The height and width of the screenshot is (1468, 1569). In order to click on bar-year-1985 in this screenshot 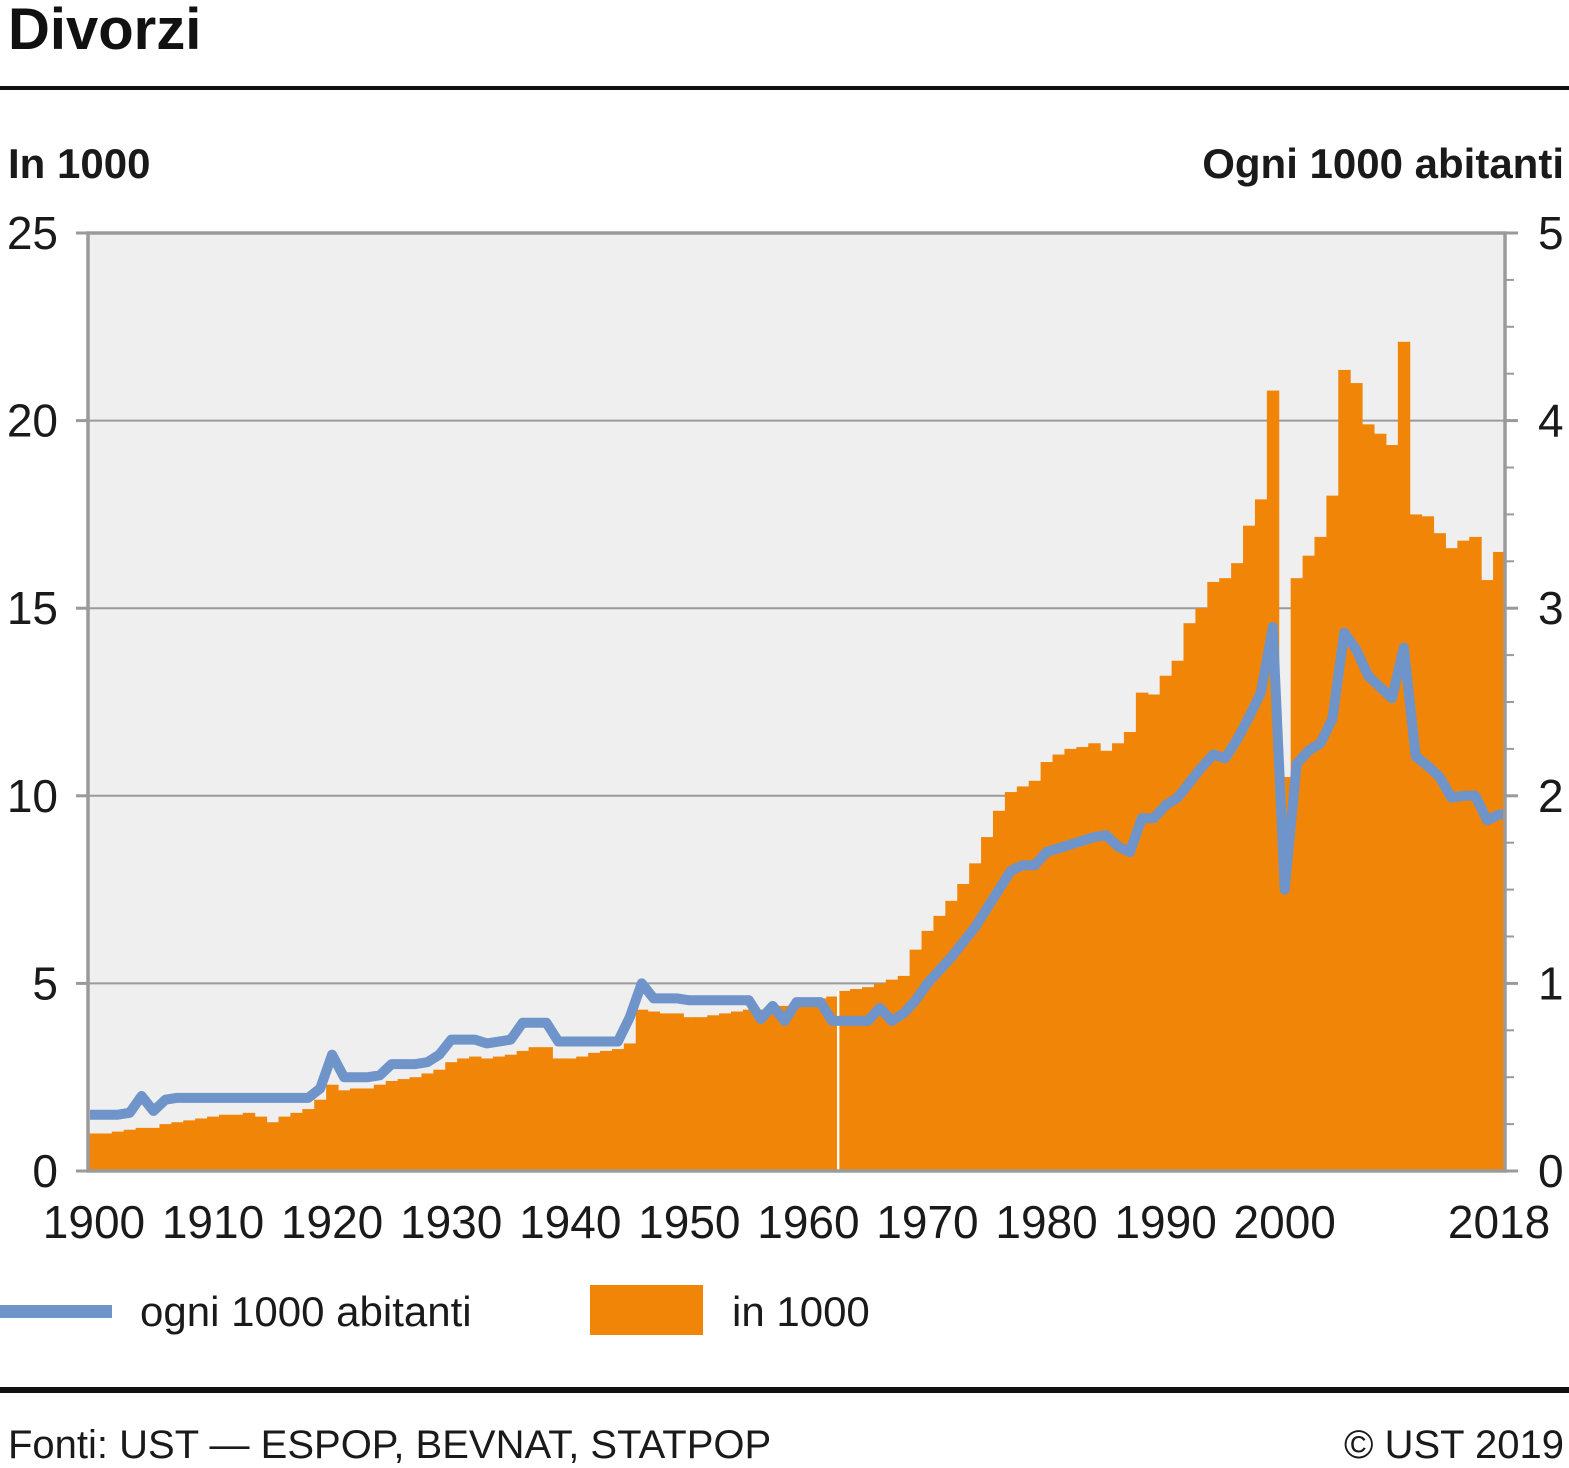, I will do `click(1106, 960)`.